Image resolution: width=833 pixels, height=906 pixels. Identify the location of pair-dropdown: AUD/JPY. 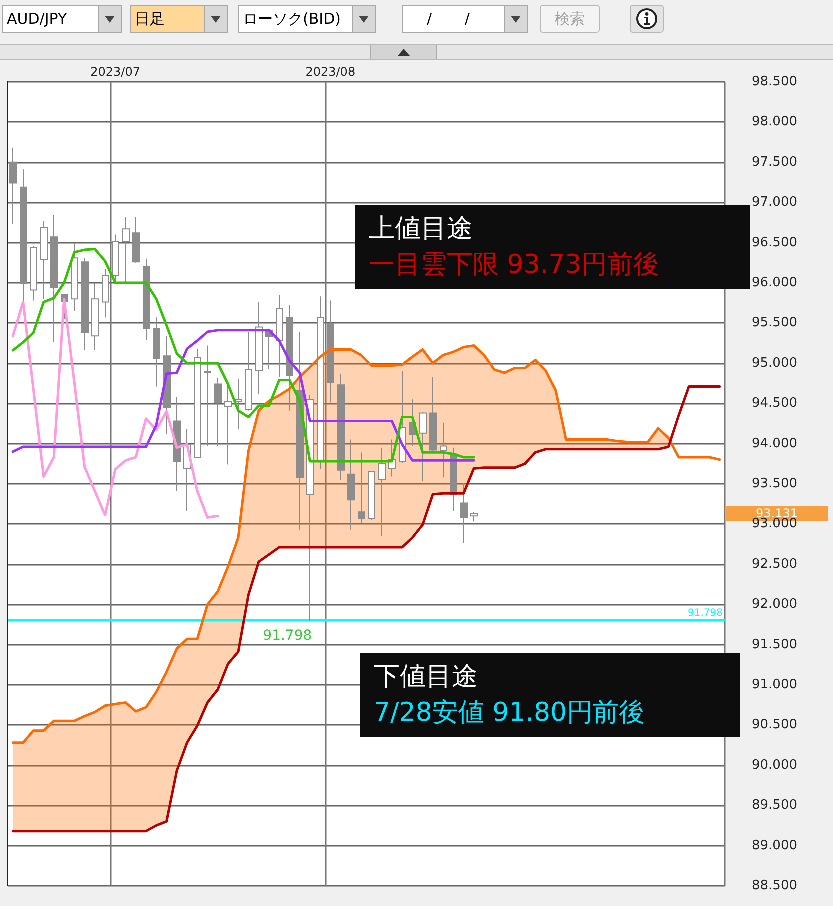
(62, 19).